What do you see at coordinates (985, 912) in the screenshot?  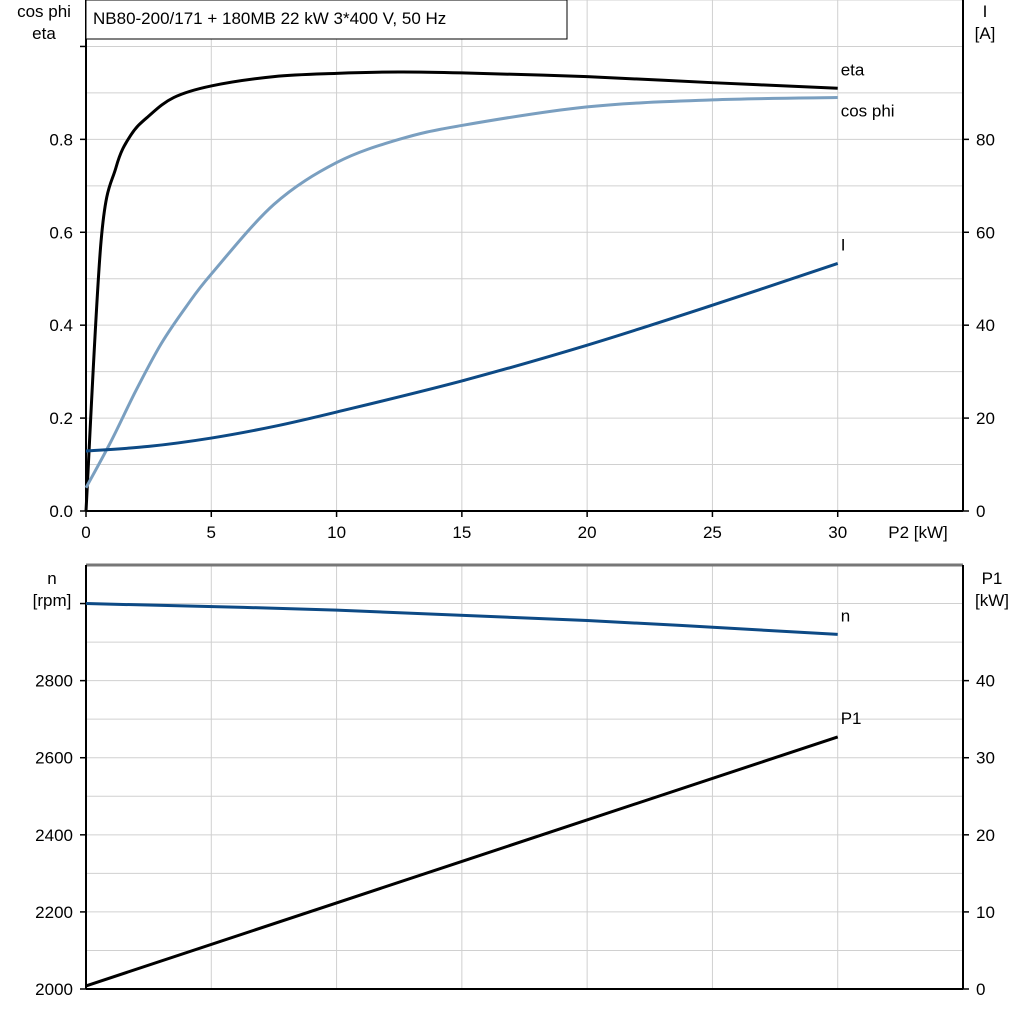 I see `right-tick-label: 10` at bounding box center [985, 912].